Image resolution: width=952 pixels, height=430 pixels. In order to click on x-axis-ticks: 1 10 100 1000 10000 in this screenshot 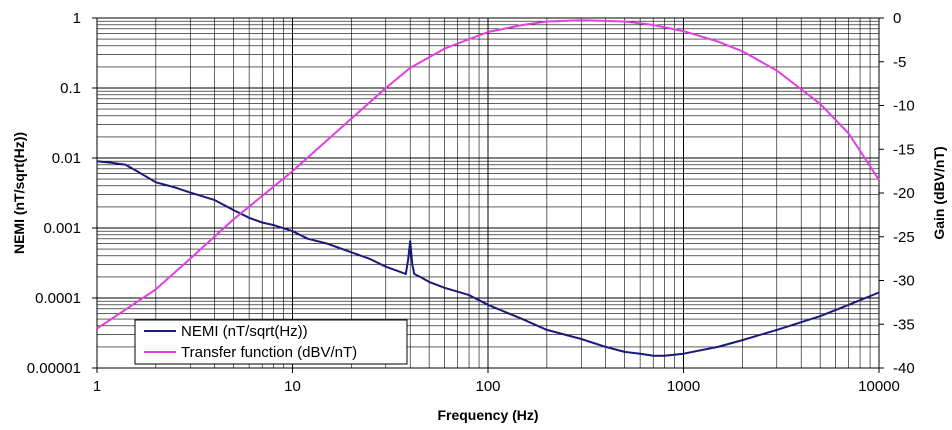, I will do `click(496, 381)`.